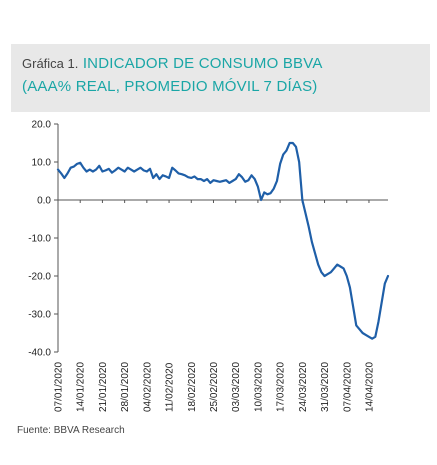 The height and width of the screenshot is (465, 437). Describe the element at coordinates (236, 387) in the screenshot. I see `x-tick-label: 03/03/2020` at that location.